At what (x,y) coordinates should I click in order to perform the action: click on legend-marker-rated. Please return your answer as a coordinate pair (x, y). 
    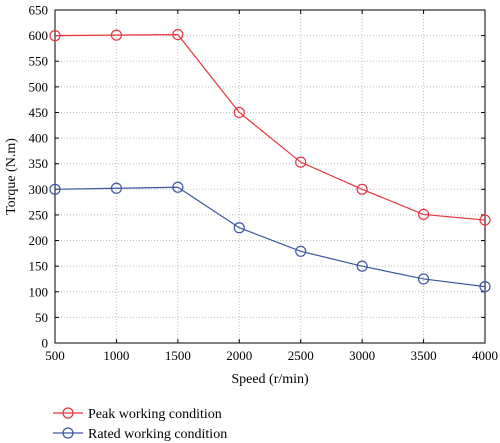
    Looking at the image, I should click on (68, 433).